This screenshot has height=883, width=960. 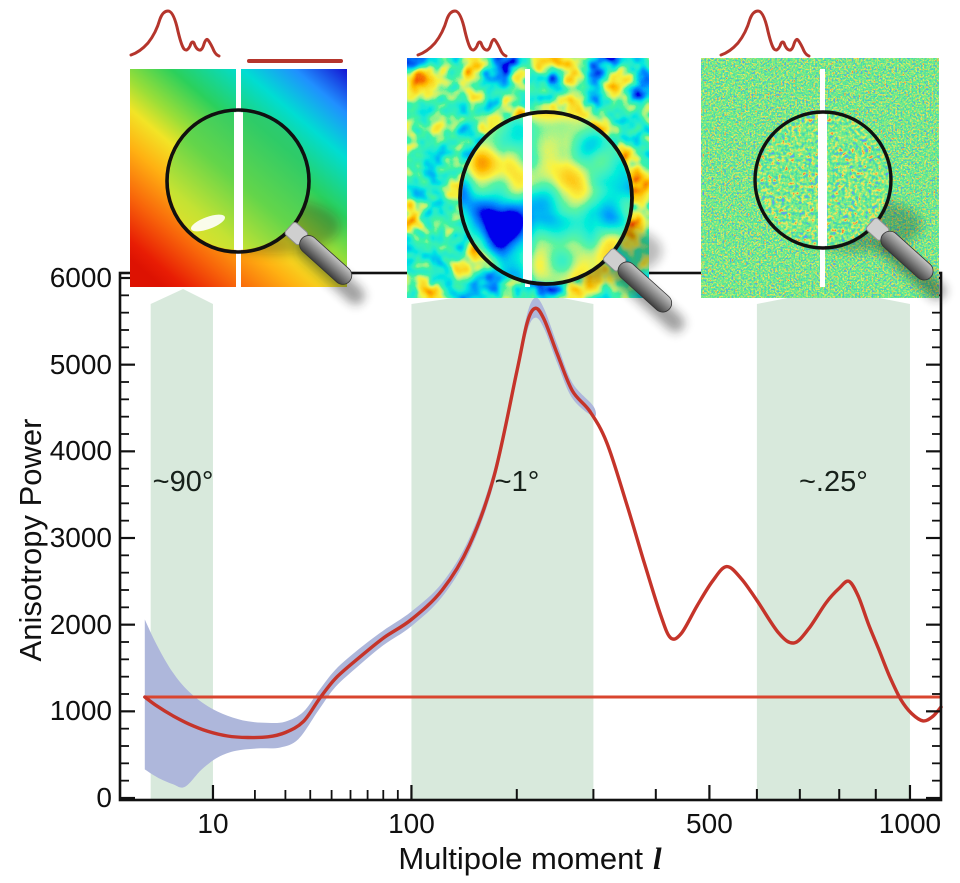 I want to click on cmb-map-mottled, so click(x=551, y=201).